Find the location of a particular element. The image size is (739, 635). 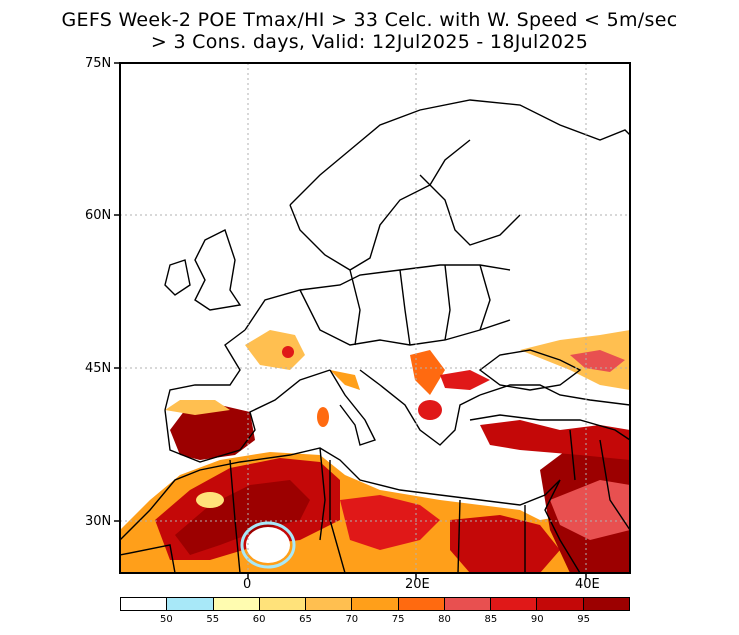

iberia-heat is located at coordinates (212, 432).